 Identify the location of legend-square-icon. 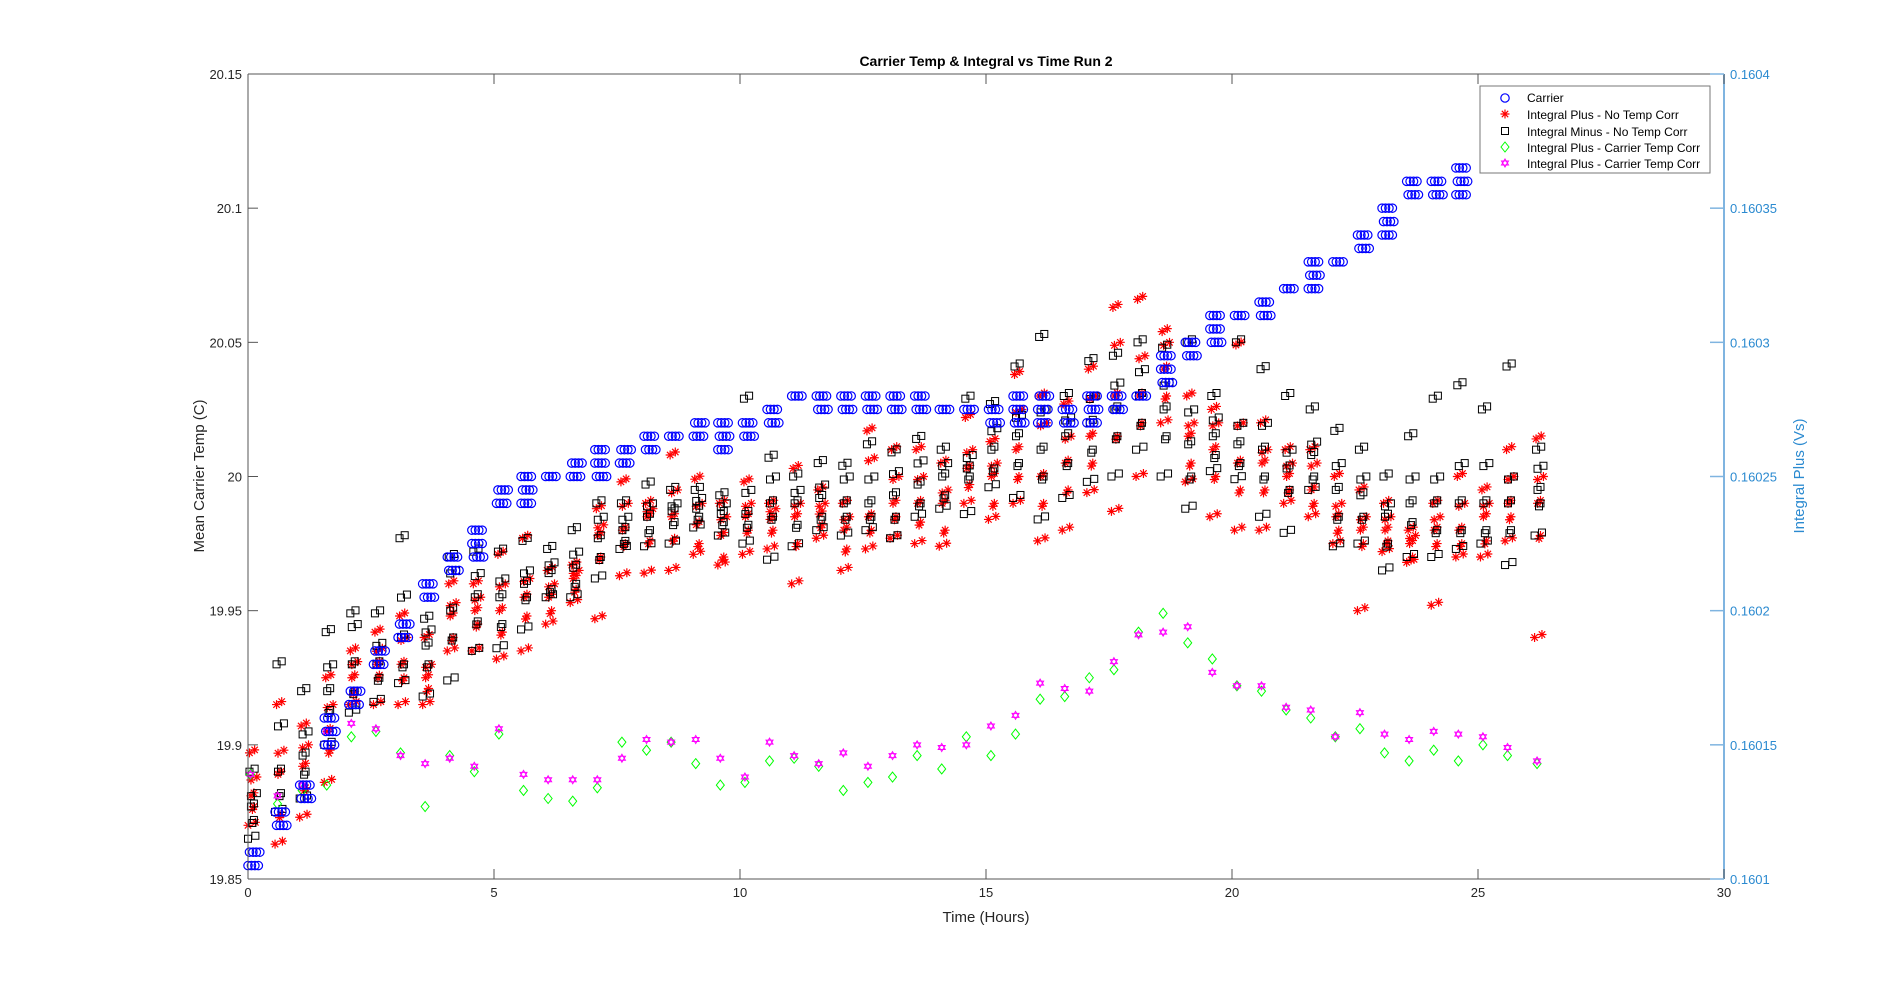
(1505, 131).